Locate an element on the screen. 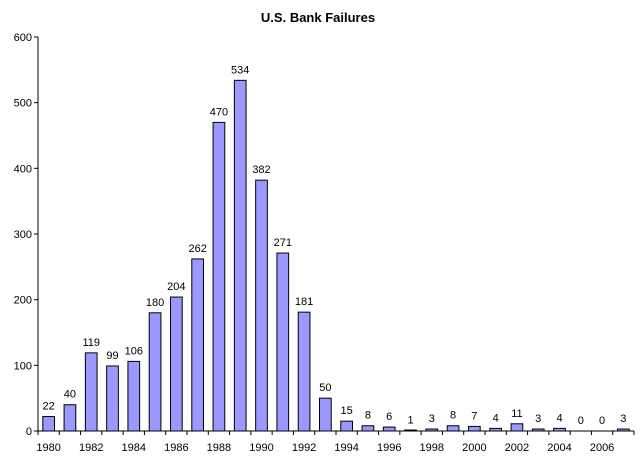 This screenshot has width=640, height=467. x-tick-label: 1990 is located at coordinates (261, 448).